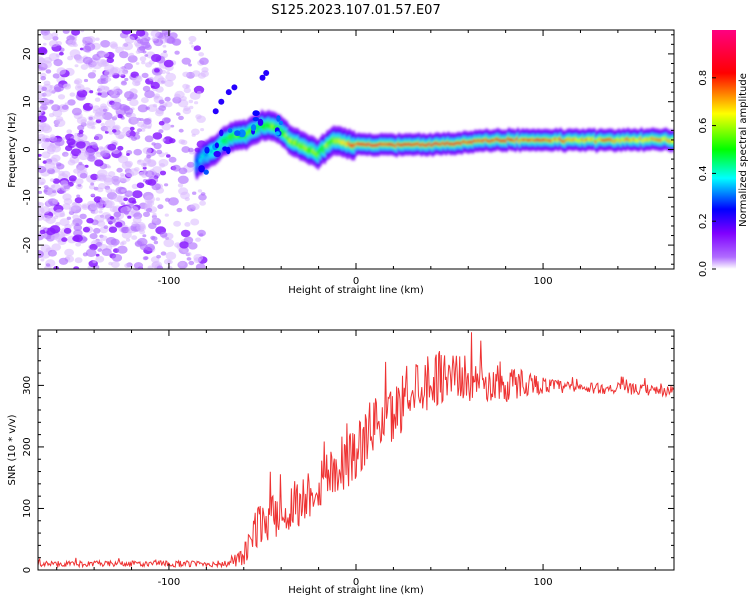  Describe the element at coordinates (169, 281) in the screenshot. I see `x-tick-label: -100` at that location.